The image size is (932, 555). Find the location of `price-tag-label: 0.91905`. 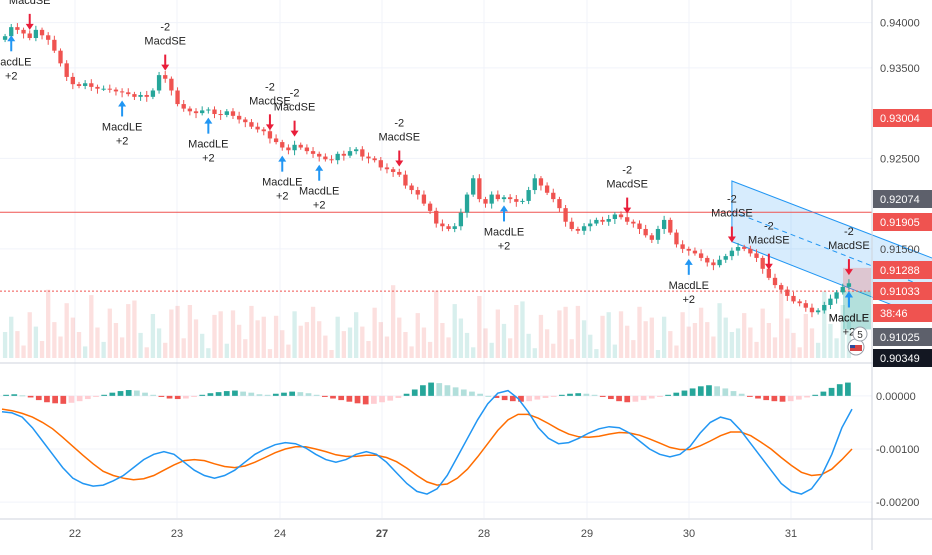

price-tag-label: 0.91905 is located at coordinates (900, 223).